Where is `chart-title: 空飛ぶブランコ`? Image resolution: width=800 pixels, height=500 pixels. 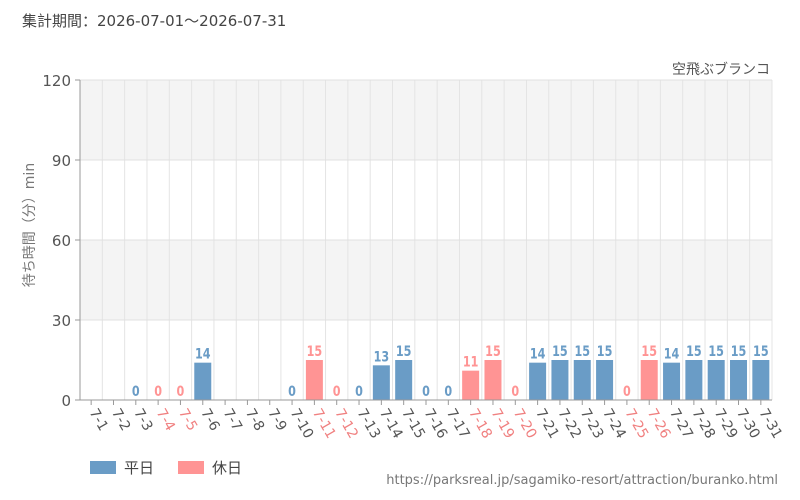 chart-title: 空飛ぶブランコ is located at coordinates (721, 69).